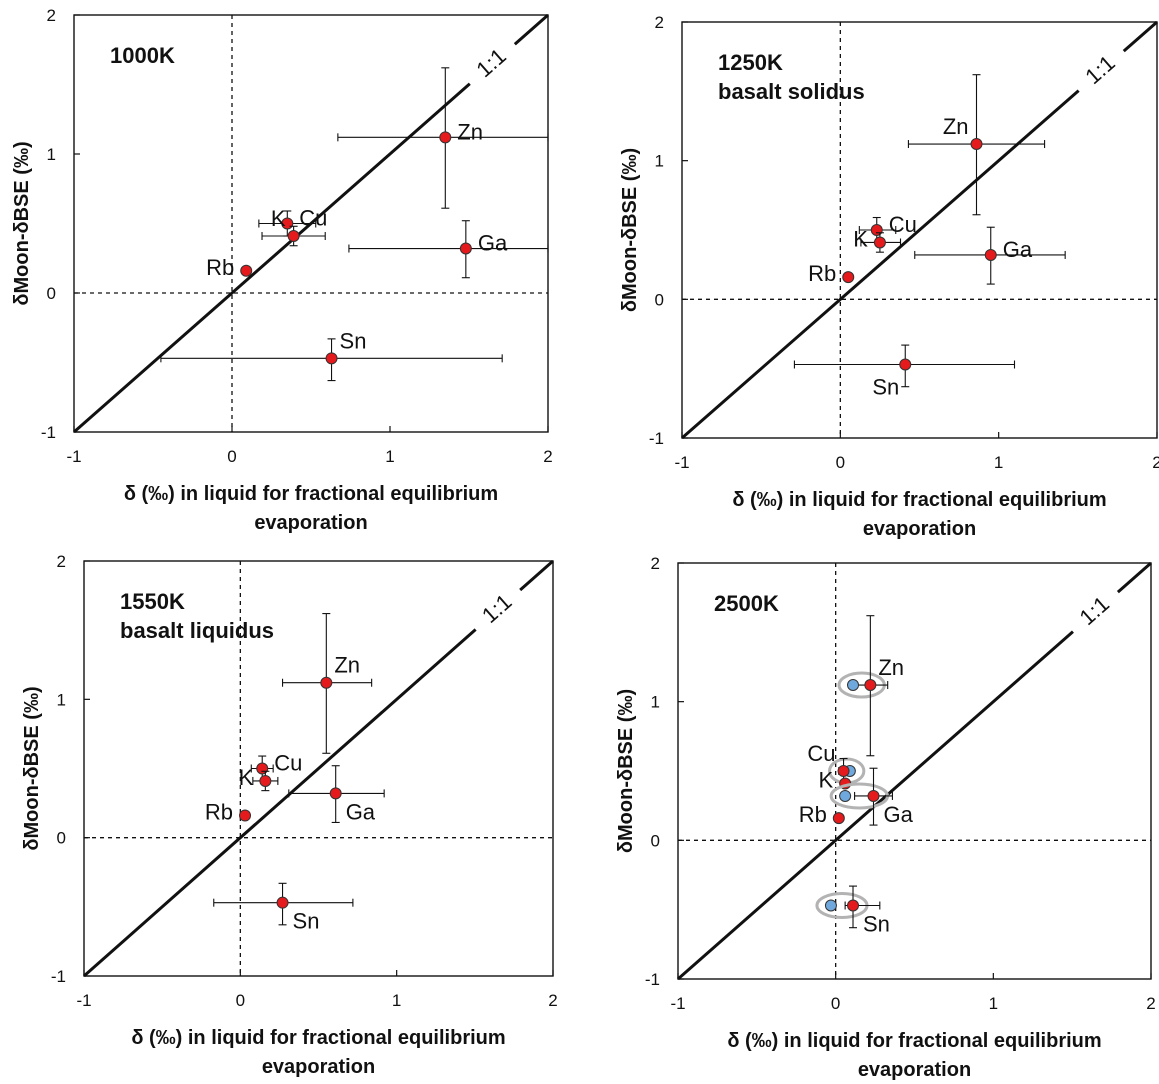 This screenshot has height=1084, width=1159. I want to click on data-point-cu: Cu, so click(276, 766).